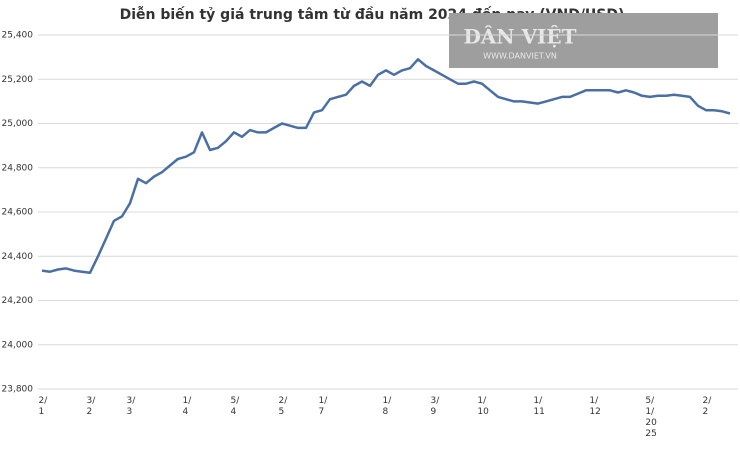 This screenshot has height=450, width=740. What do you see at coordinates (18, 36) in the screenshot?
I see `y-tick-label: 25,400` at bounding box center [18, 36].